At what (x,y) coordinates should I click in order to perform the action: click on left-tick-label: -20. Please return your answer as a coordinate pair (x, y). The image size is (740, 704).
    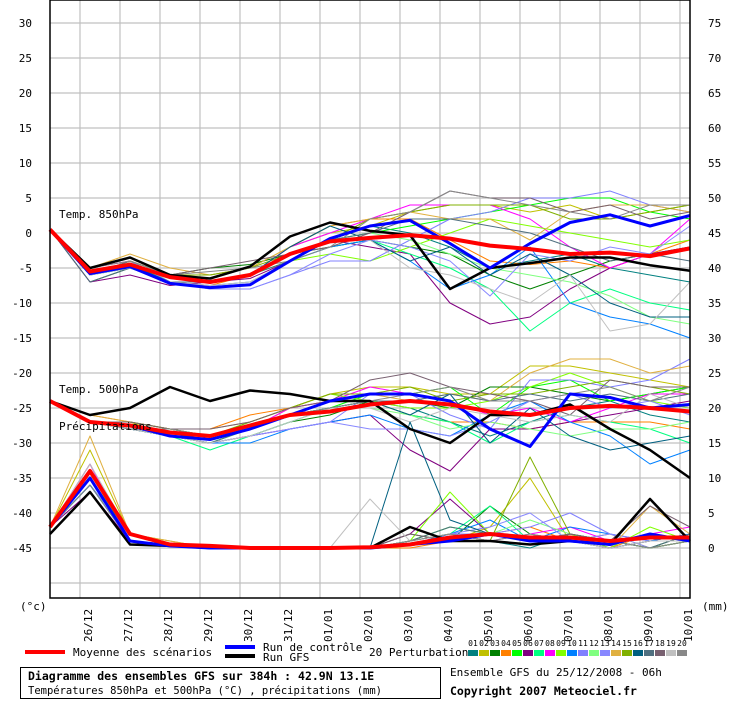
    Looking at the image, I should click on (22, 373).